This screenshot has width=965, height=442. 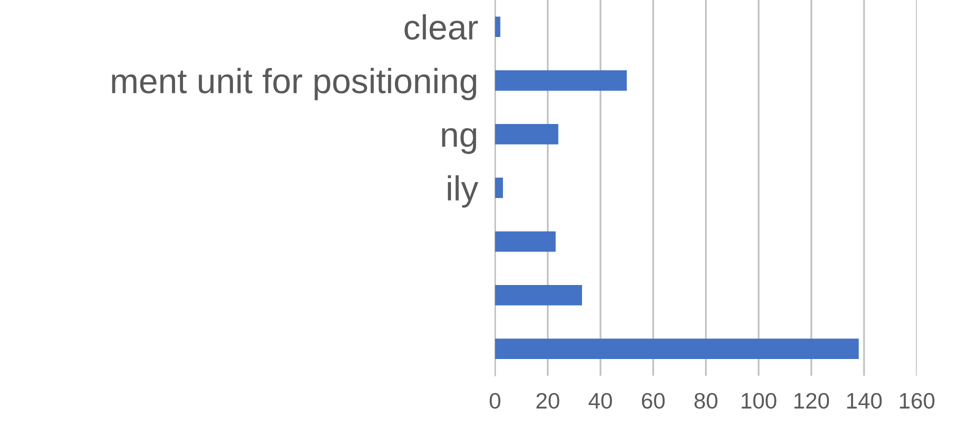 What do you see at coordinates (441, 27) in the screenshot?
I see `y-tick-label: clear` at bounding box center [441, 27].